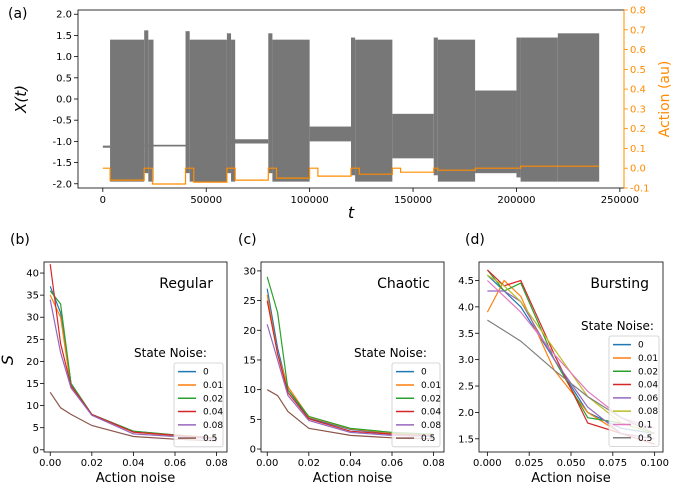  What do you see at coordinates (612, 463) in the screenshot?
I see `x-tick-label: 0.075` at bounding box center [612, 463].